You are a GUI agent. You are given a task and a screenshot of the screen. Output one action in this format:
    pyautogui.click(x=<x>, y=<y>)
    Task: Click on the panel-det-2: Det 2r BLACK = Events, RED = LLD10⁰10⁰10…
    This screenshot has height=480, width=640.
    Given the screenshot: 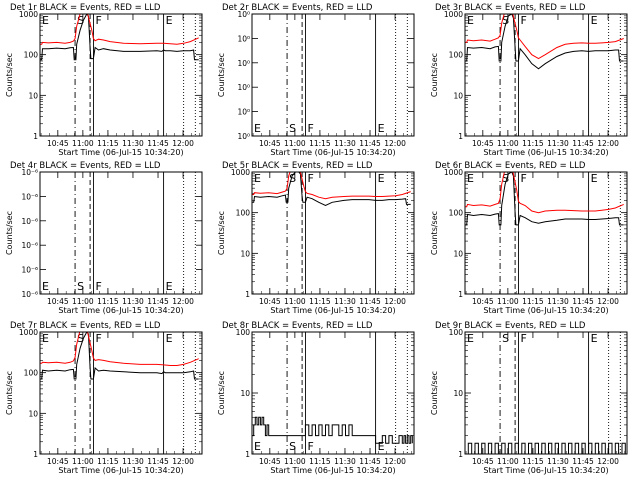 What is the action you would take?
    pyautogui.click(x=316, y=80)
    